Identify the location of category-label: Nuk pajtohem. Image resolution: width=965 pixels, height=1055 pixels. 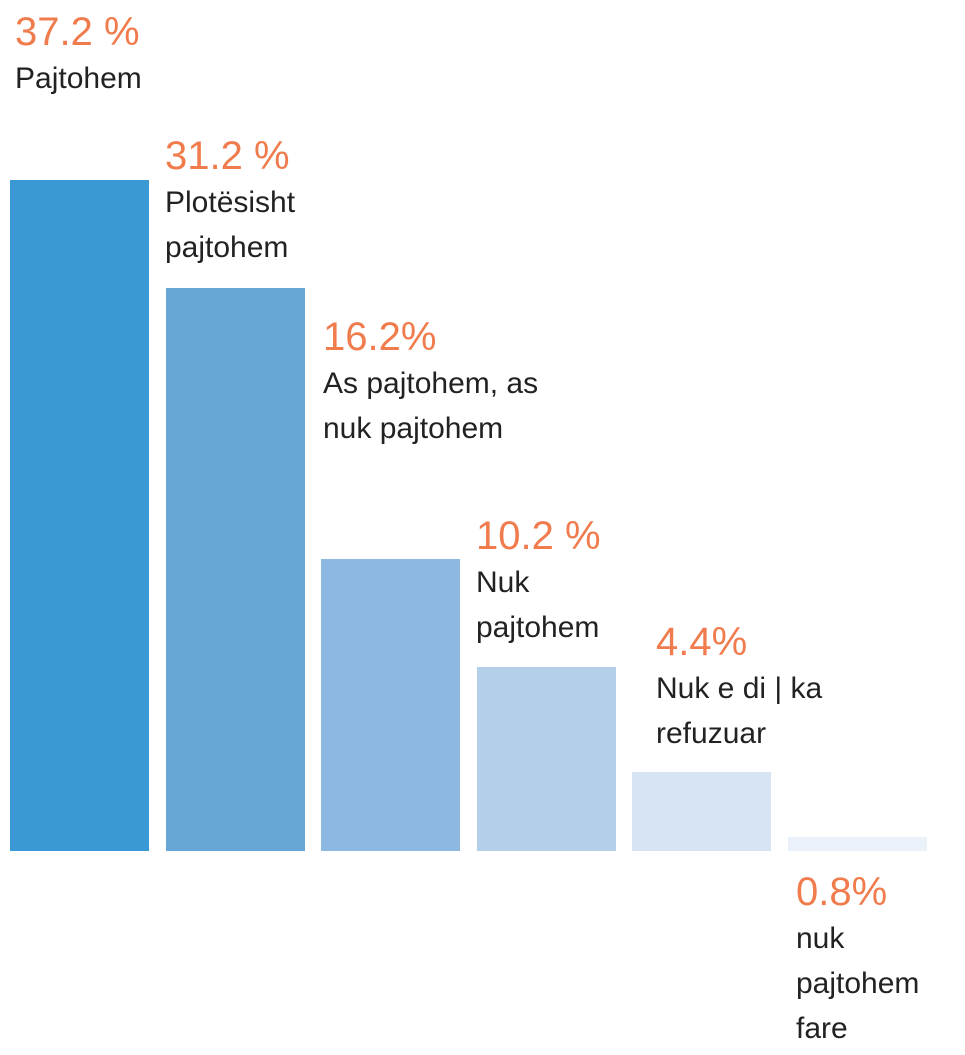
(538, 605).